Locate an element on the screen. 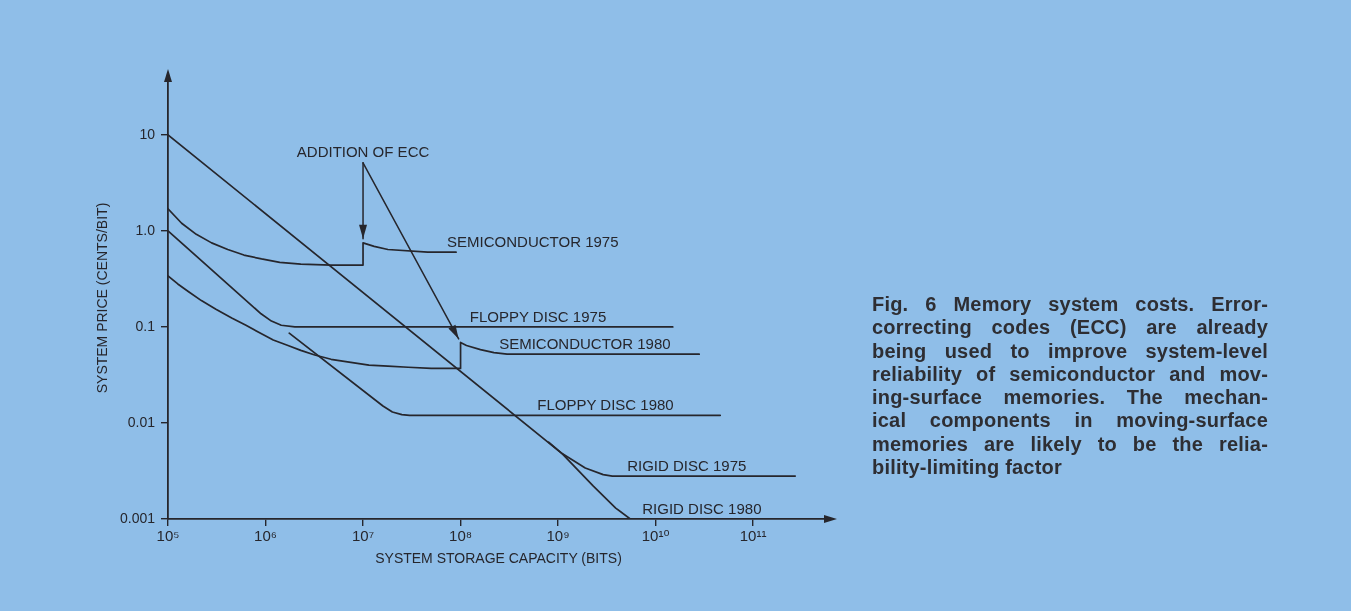  series-label: RIGID DISC 1980 is located at coordinates (702, 508).